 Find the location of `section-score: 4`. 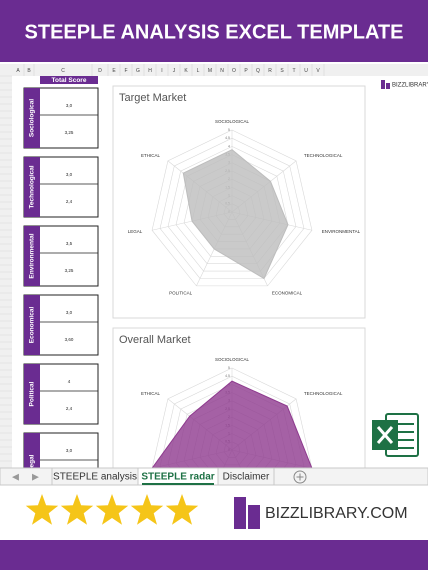

section-score: 4 is located at coordinates (69, 381).